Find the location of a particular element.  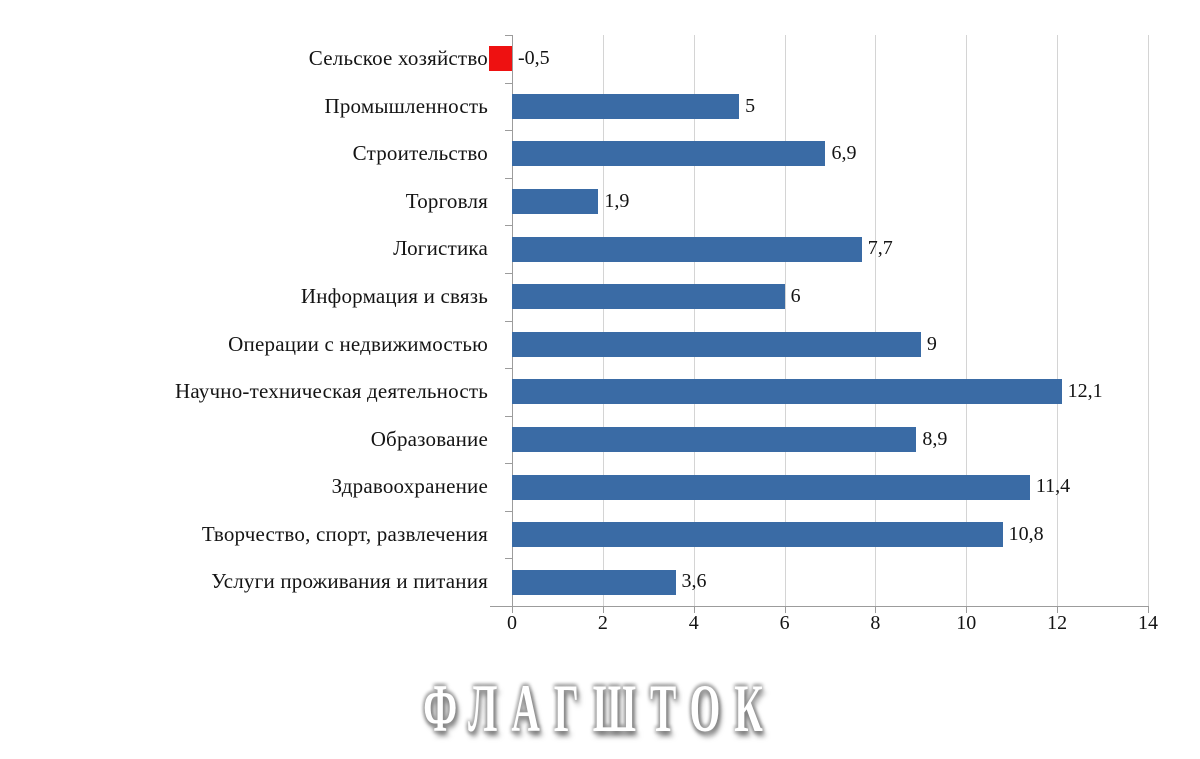

category-label: Творчество, спорт, развлечения is located at coordinates (344, 533).